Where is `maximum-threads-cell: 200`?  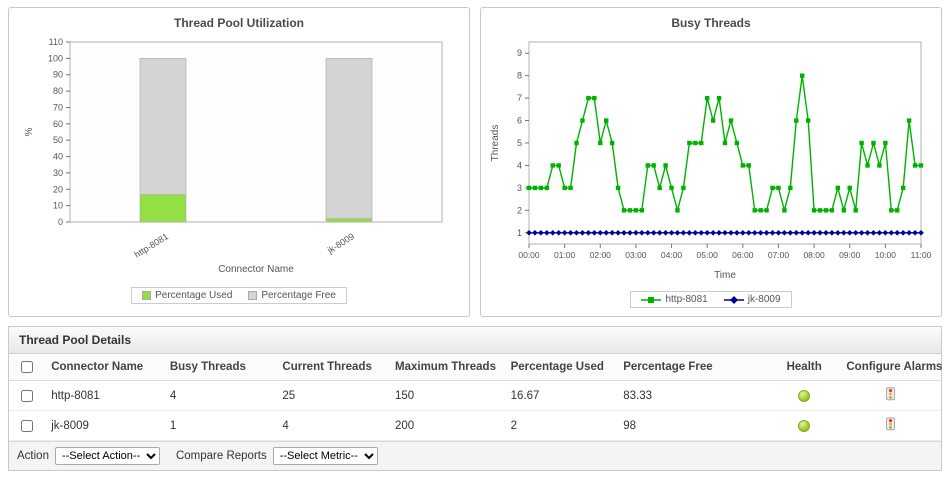
maximum-threads-cell: 200 is located at coordinates (447, 426).